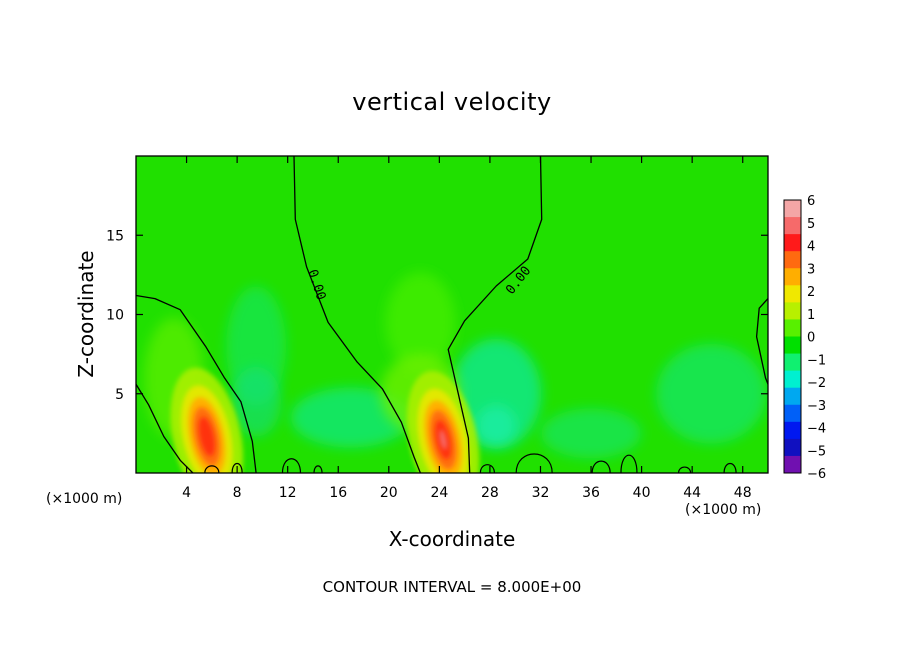 The image size is (904, 658). What do you see at coordinates (591, 493) in the screenshot?
I see `x-tick-label: 36` at bounding box center [591, 493].